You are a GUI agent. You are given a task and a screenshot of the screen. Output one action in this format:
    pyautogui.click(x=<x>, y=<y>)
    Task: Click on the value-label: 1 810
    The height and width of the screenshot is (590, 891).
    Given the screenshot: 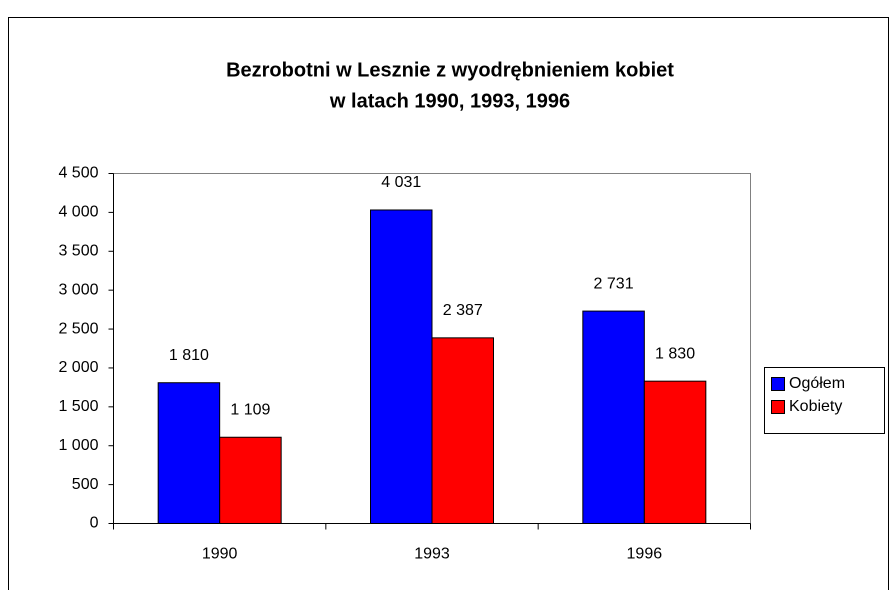 What is the action you would take?
    pyautogui.click(x=189, y=355)
    